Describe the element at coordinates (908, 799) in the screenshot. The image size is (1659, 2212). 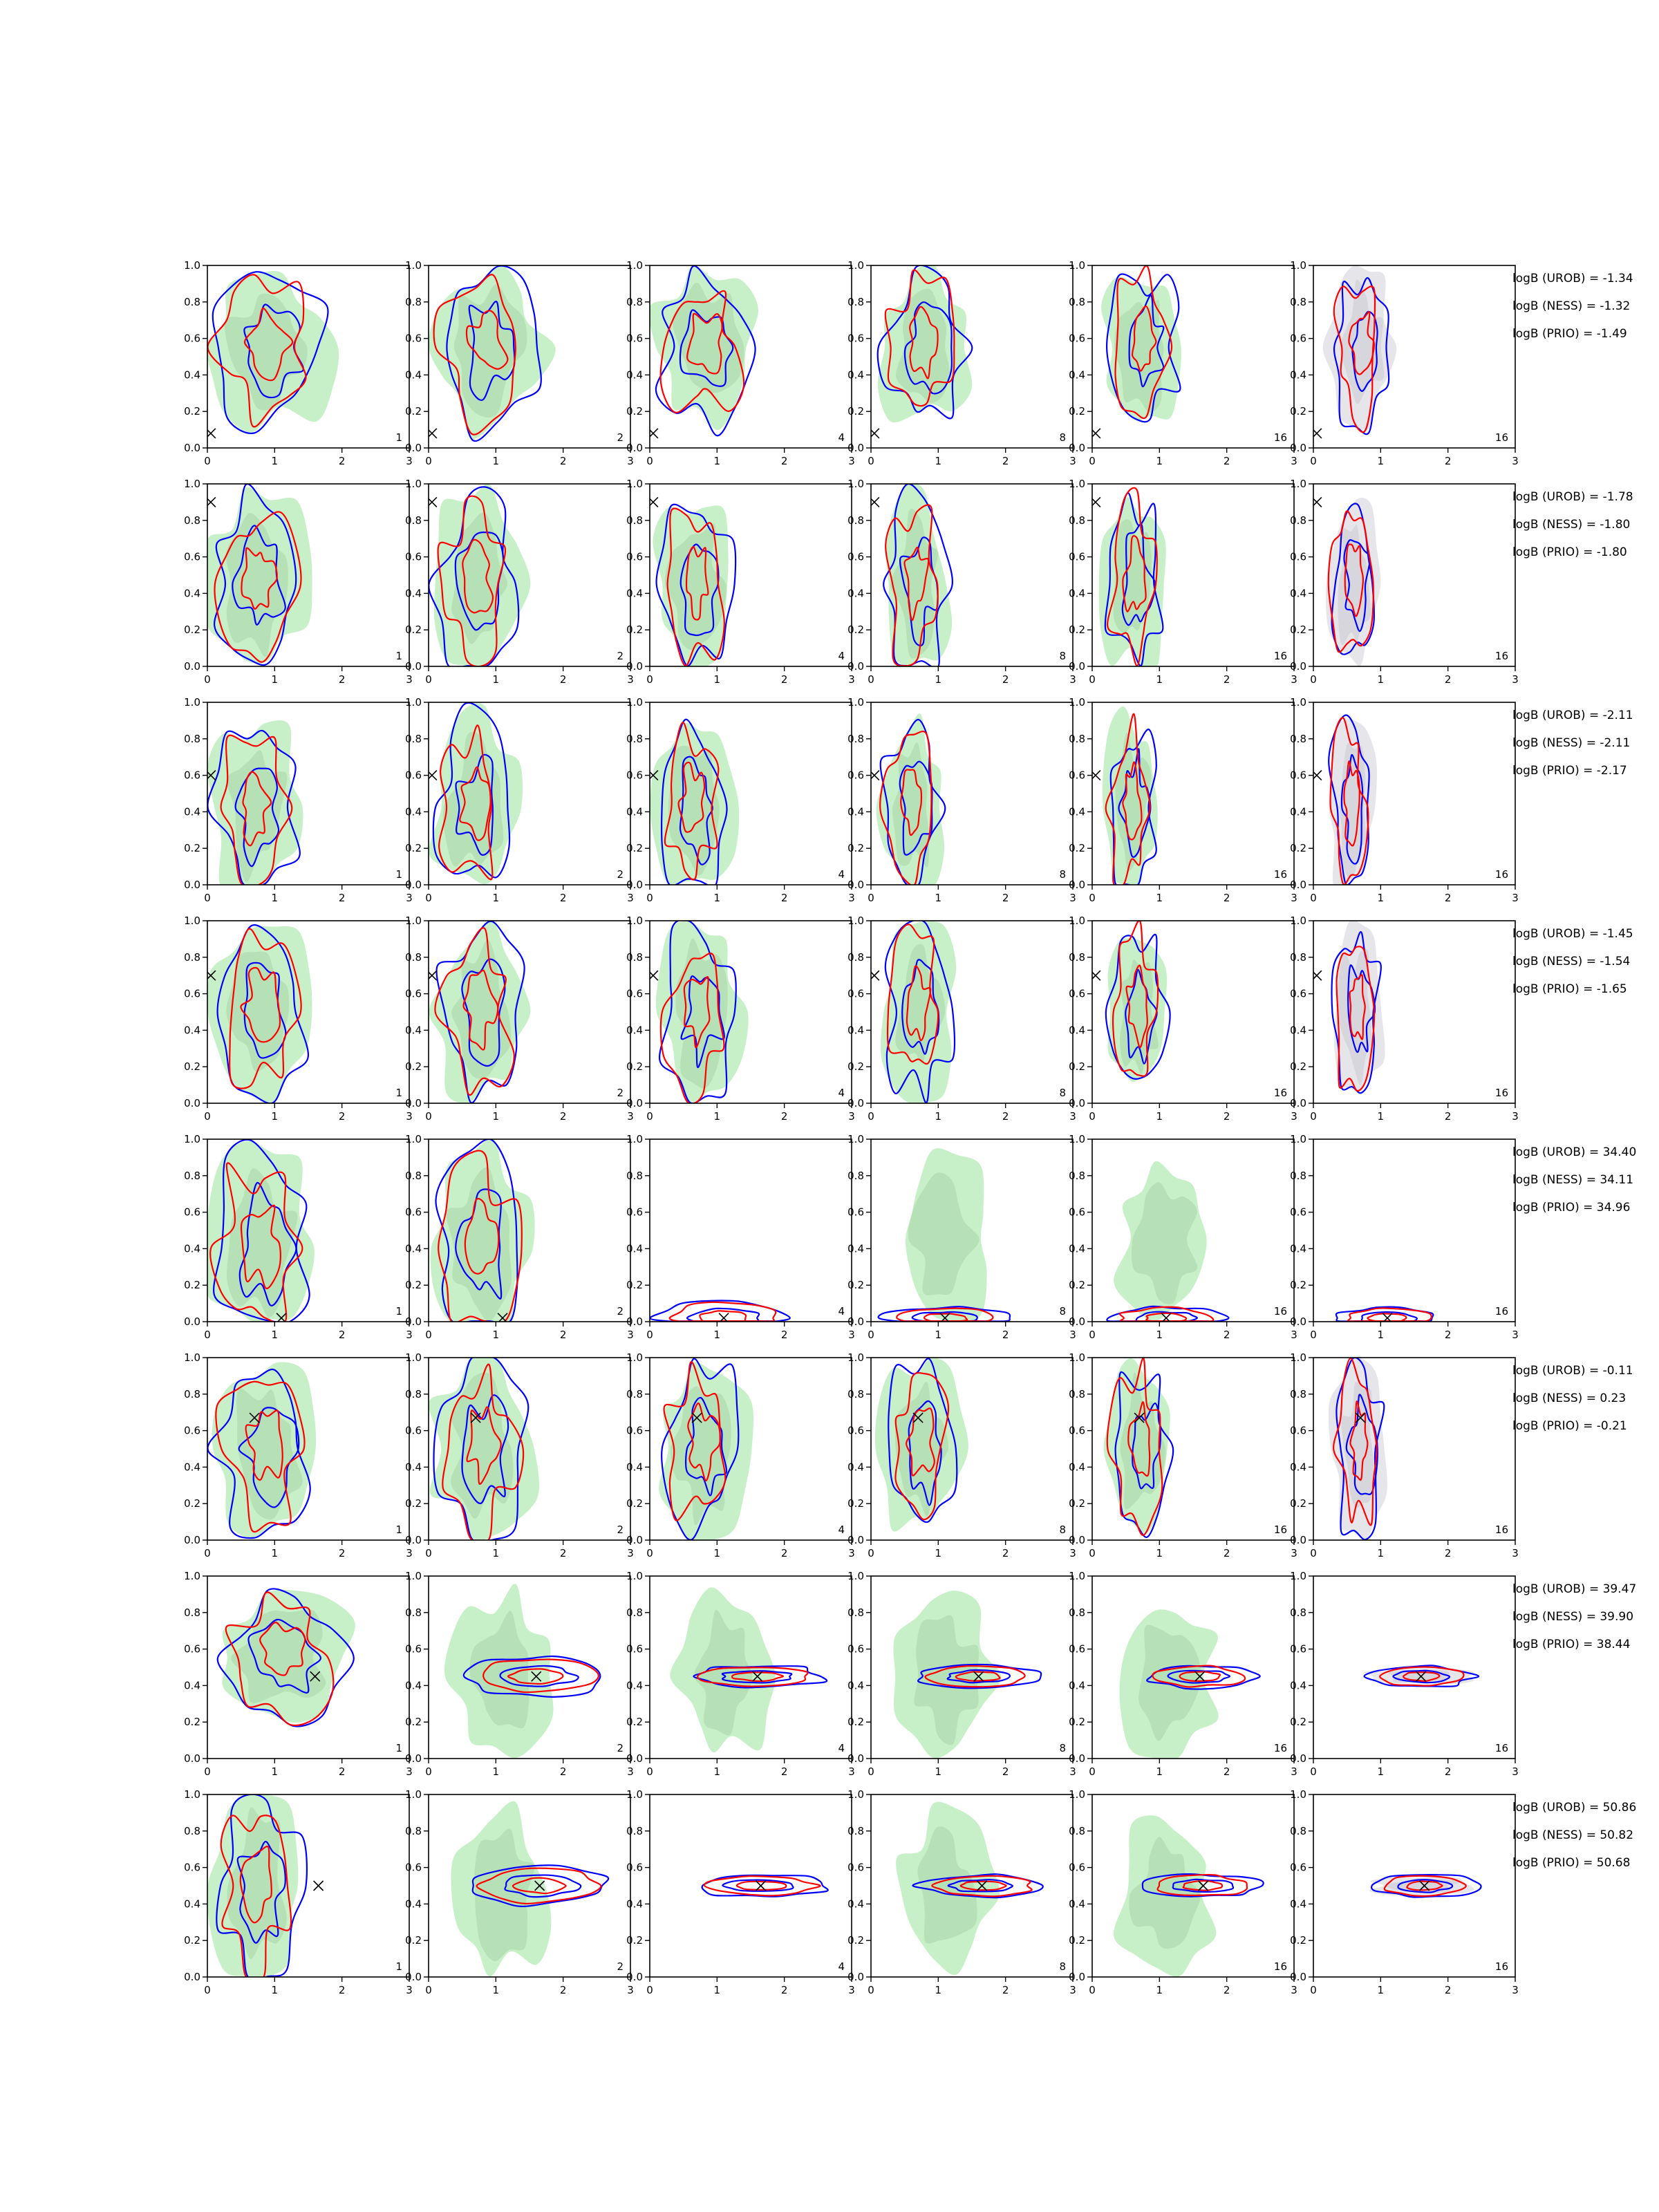
I see `panel-body-r3-c4` at that location.